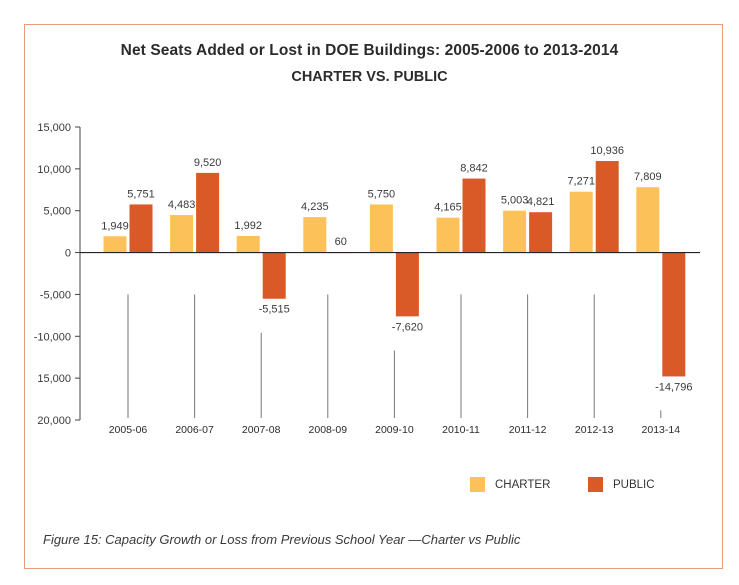  What do you see at coordinates (248, 226) in the screenshot?
I see `value-label-charter-2007-08: 1,992` at bounding box center [248, 226].